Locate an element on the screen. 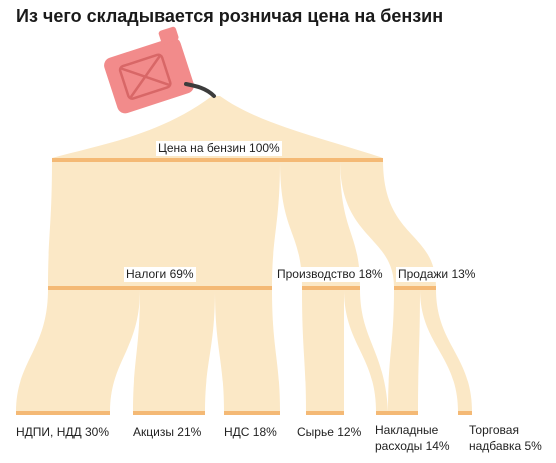  bar-vat is located at coordinates (252, 413).